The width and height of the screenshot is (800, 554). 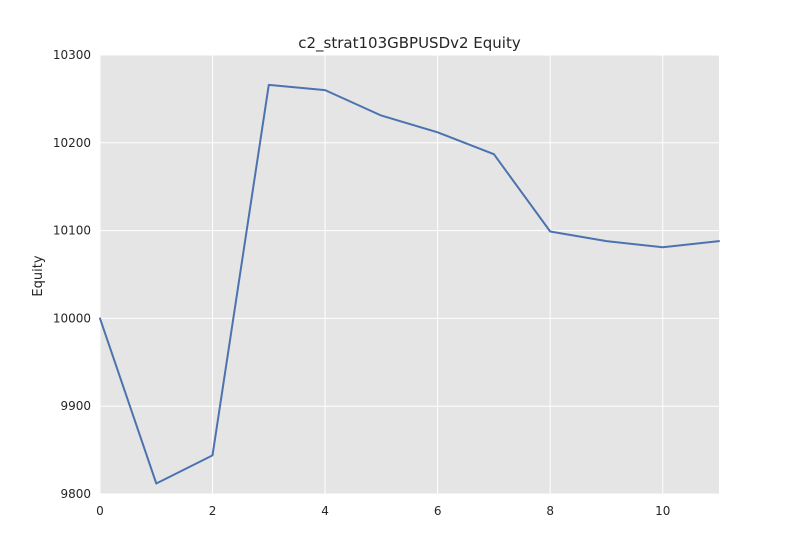 What do you see at coordinates (72, 231) in the screenshot?
I see `y-tick-label: 10100` at bounding box center [72, 231].